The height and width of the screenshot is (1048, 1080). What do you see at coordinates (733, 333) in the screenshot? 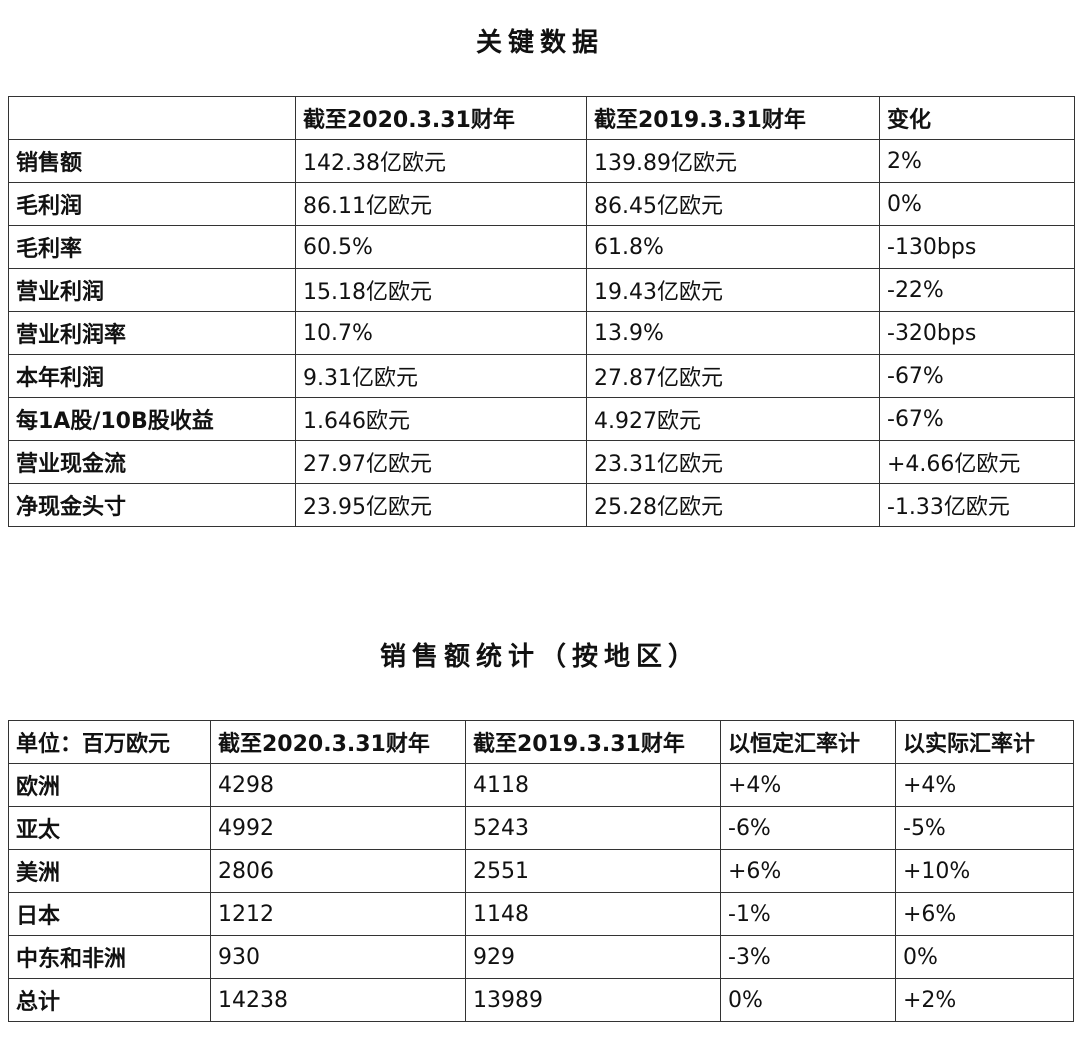
I see `table-cell: 13.9%` at bounding box center [733, 333].